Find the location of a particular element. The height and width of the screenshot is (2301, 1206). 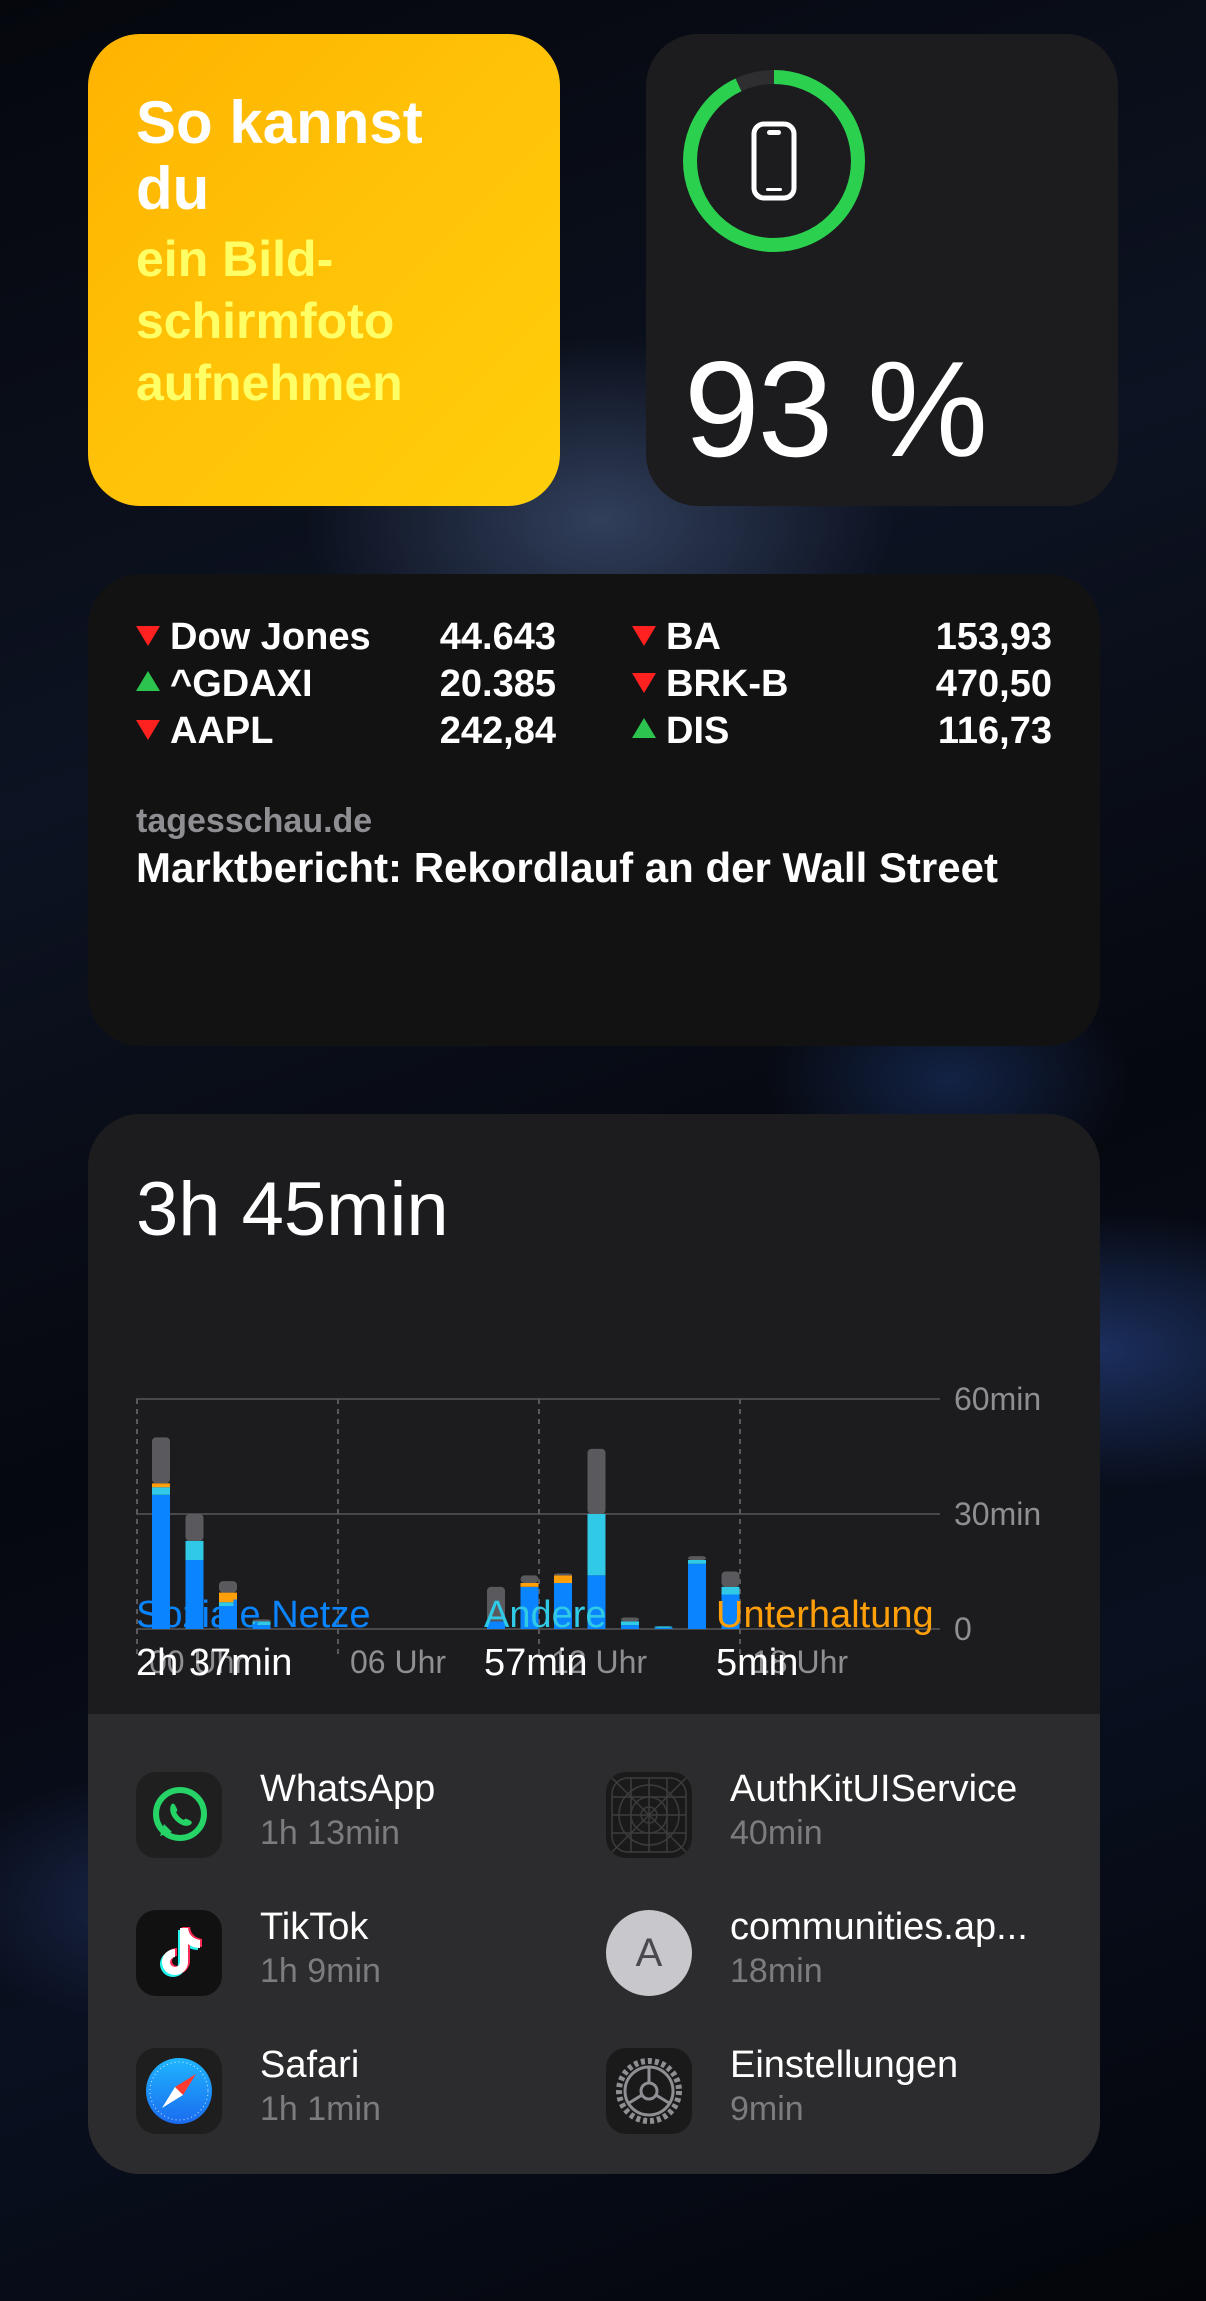

stock-value: 242,84 is located at coordinates (497, 731).